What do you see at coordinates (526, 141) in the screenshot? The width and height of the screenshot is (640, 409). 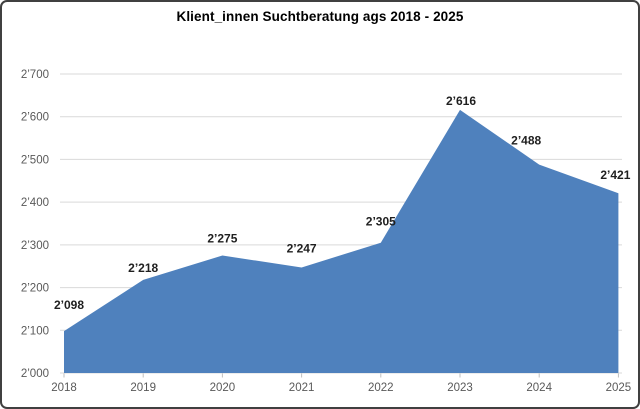 I see `data-label: 2’488` at bounding box center [526, 141].